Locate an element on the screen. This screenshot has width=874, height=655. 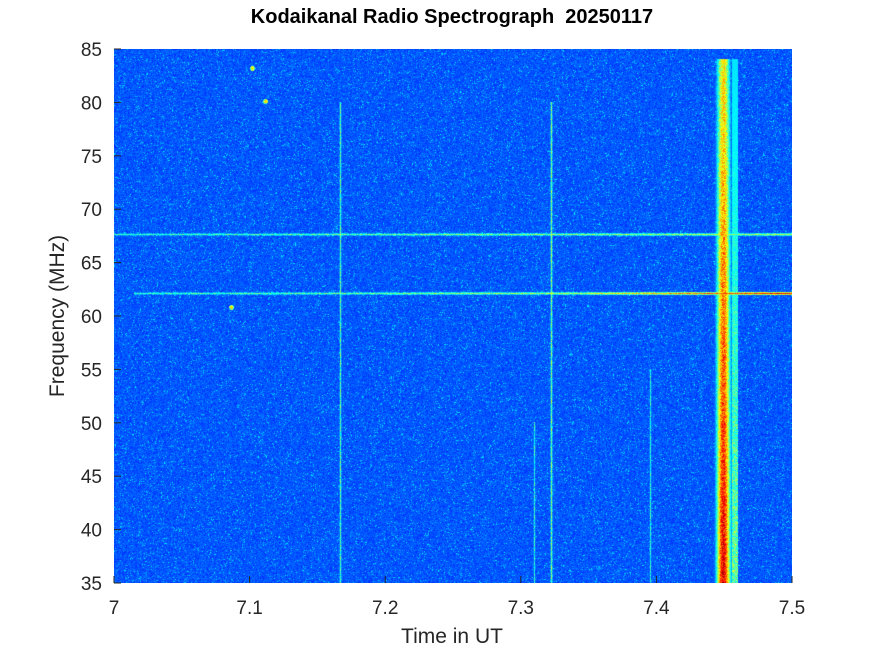
y-axis-ticks: 35 40 45 50 55 60 65 70 75 80 85 is located at coordinates (101, 317).